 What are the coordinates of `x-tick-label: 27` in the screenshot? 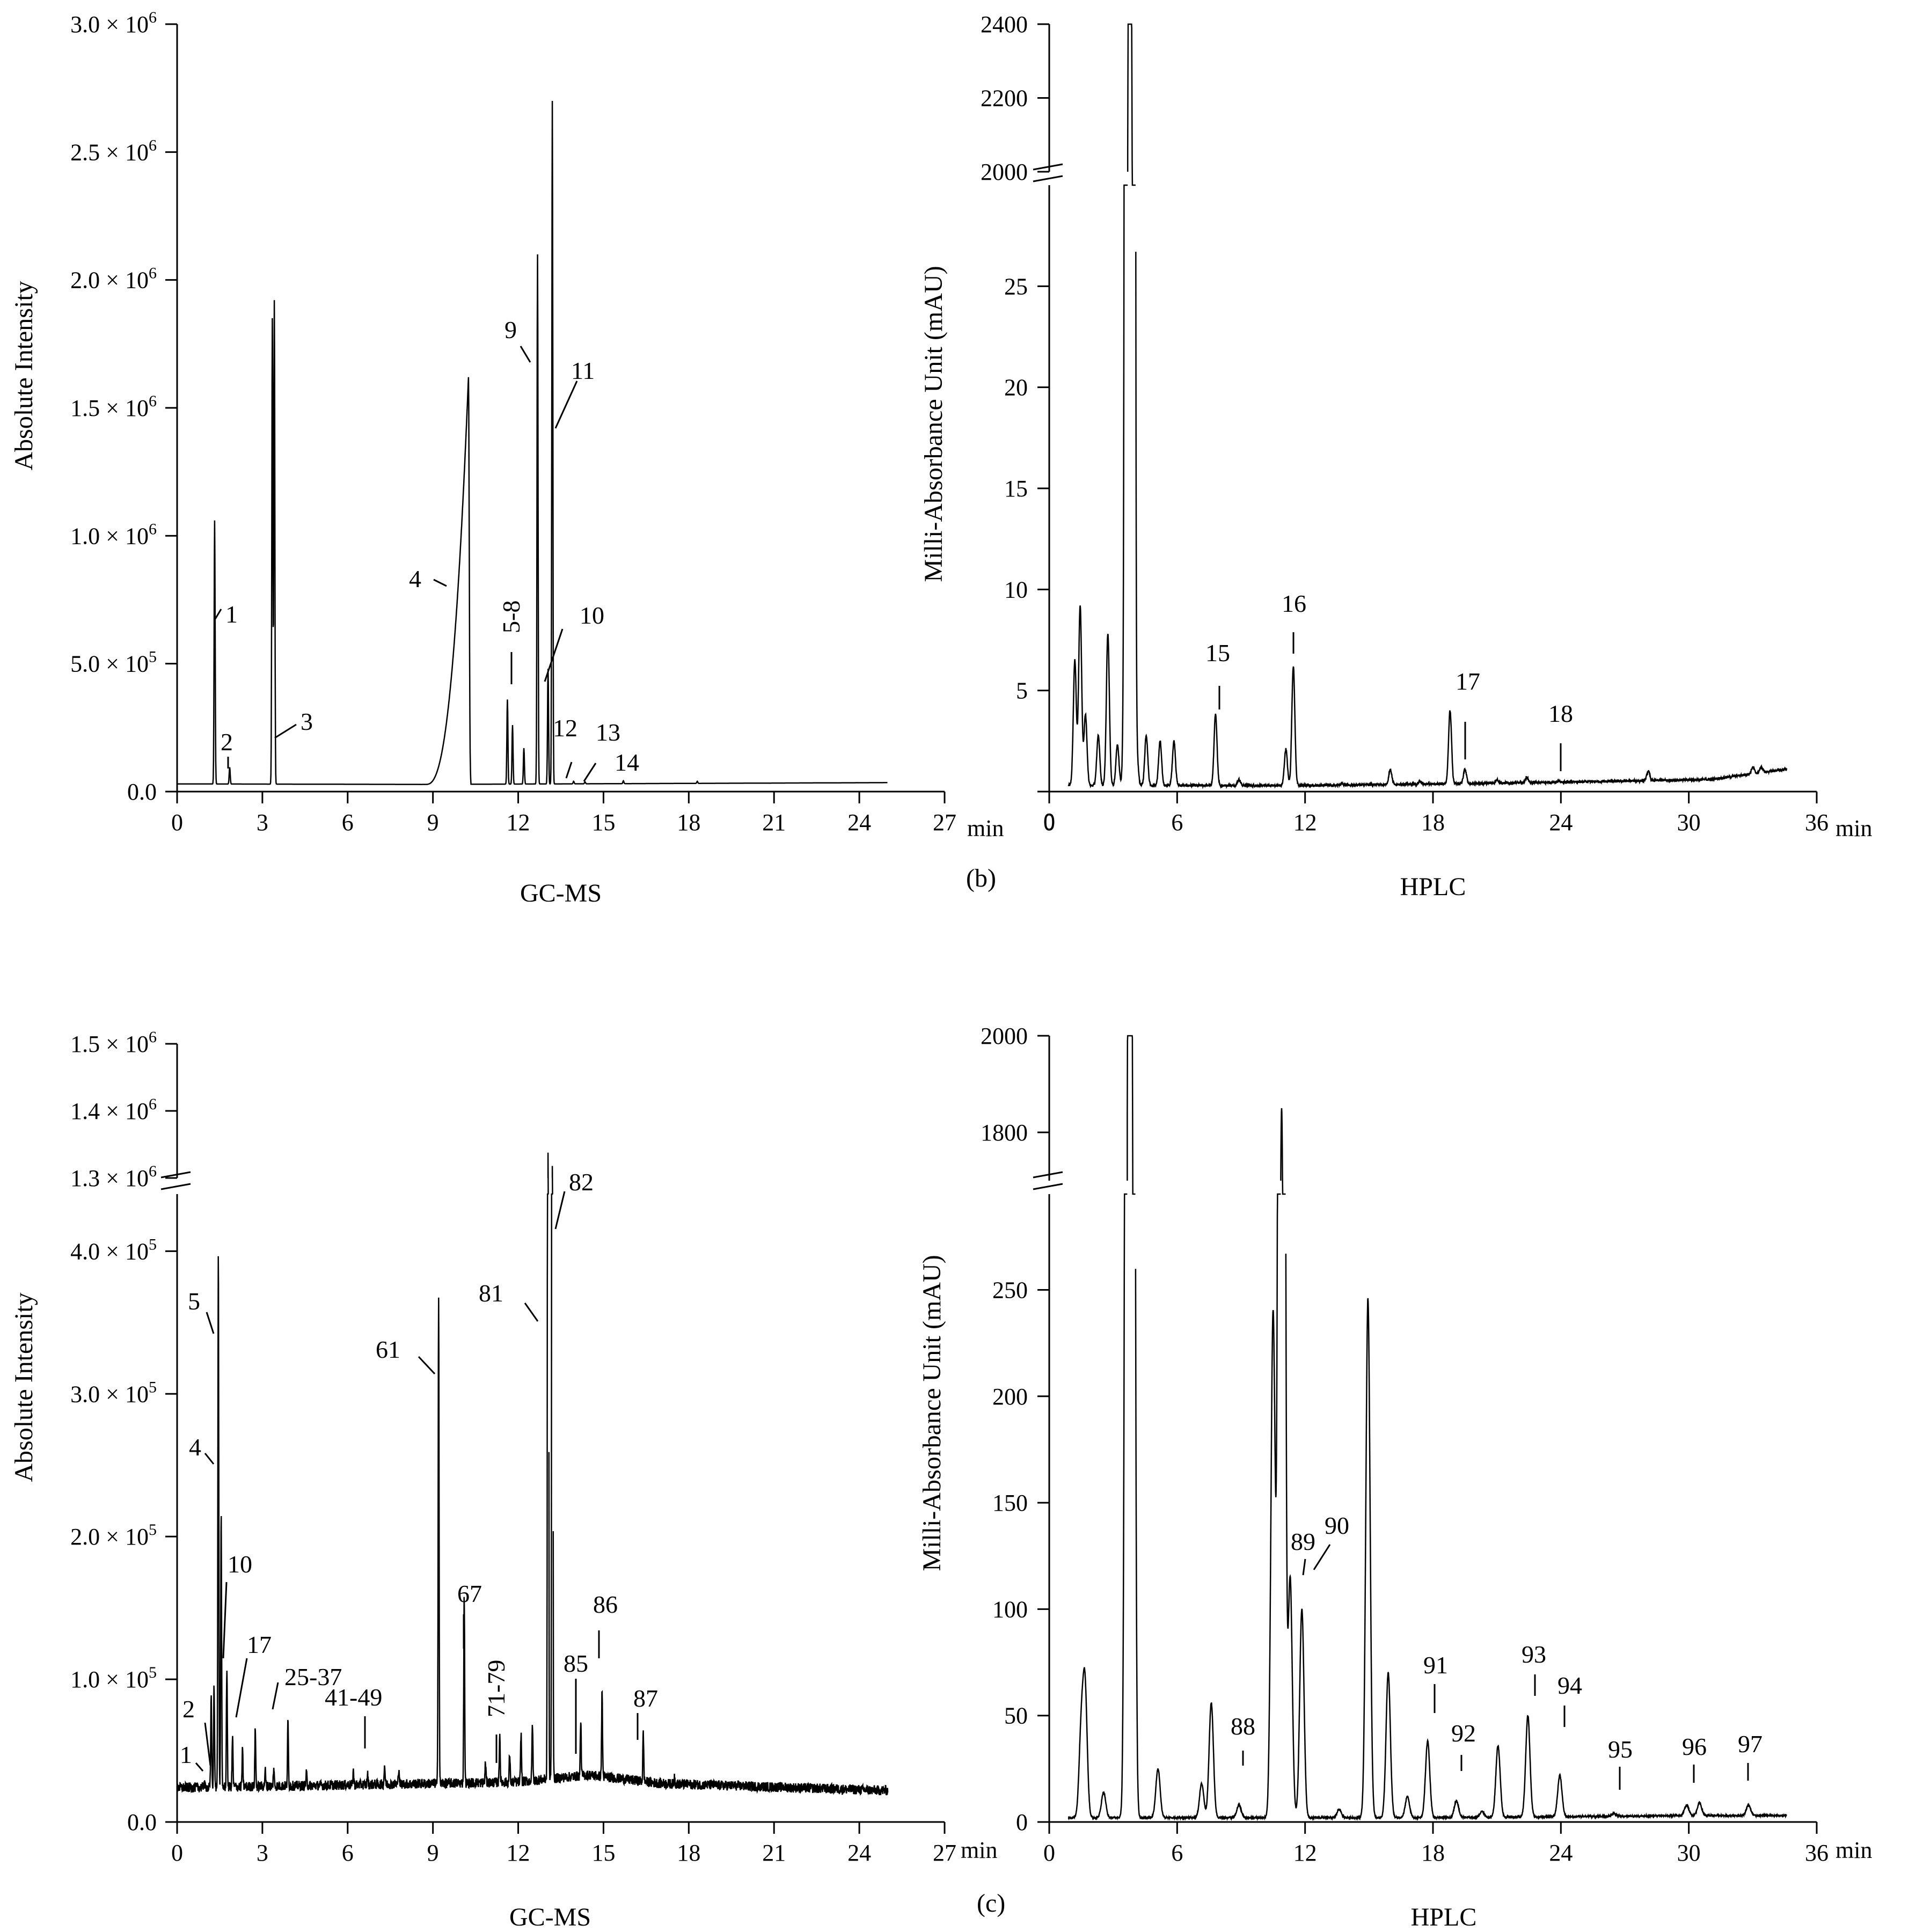 It's located at (944, 1853).